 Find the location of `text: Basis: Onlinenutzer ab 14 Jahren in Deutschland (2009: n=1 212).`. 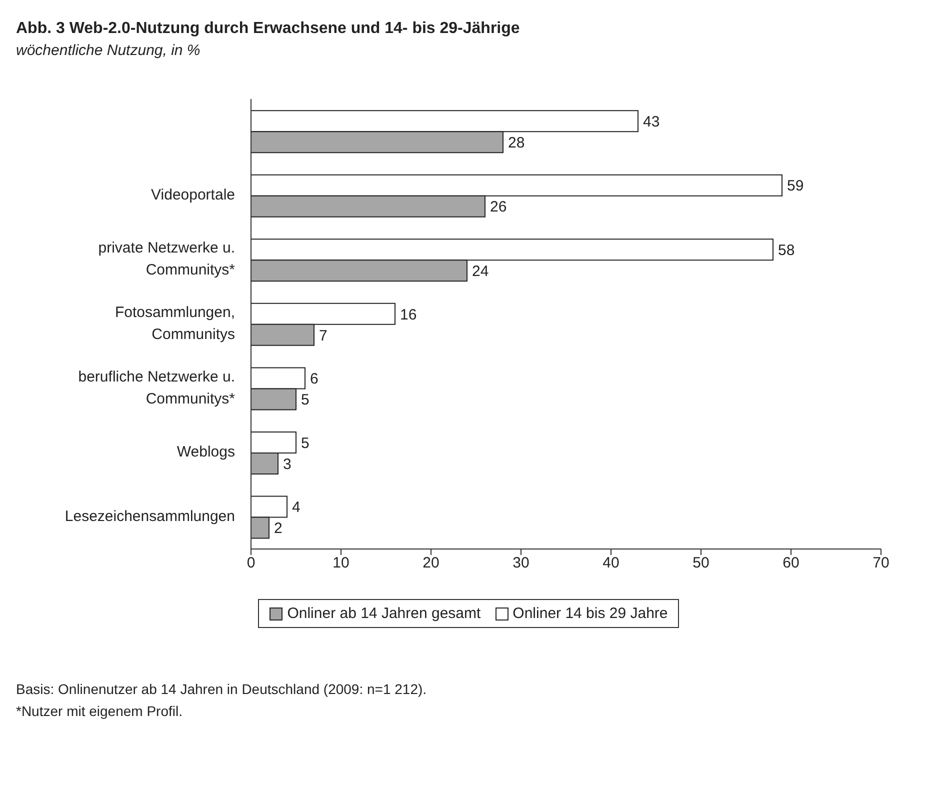

text: Basis: Onlinenutzer ab 14 Jahren in Deutschland (2009: n=1 212). is located at coordinates (222, 689).